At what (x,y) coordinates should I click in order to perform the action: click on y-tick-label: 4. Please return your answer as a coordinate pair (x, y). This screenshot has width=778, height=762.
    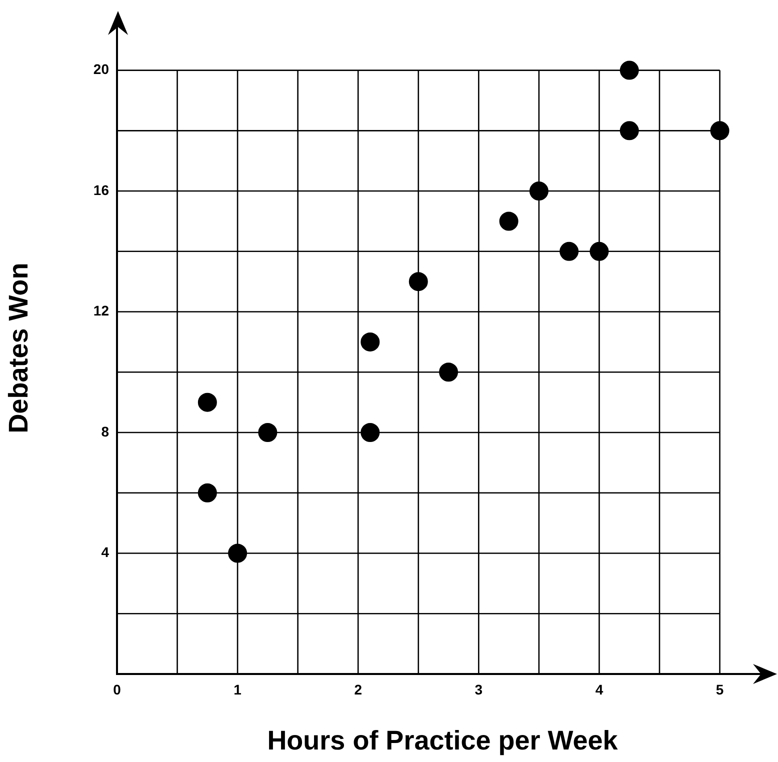
    Looking at the image, I should click on (105, 552).